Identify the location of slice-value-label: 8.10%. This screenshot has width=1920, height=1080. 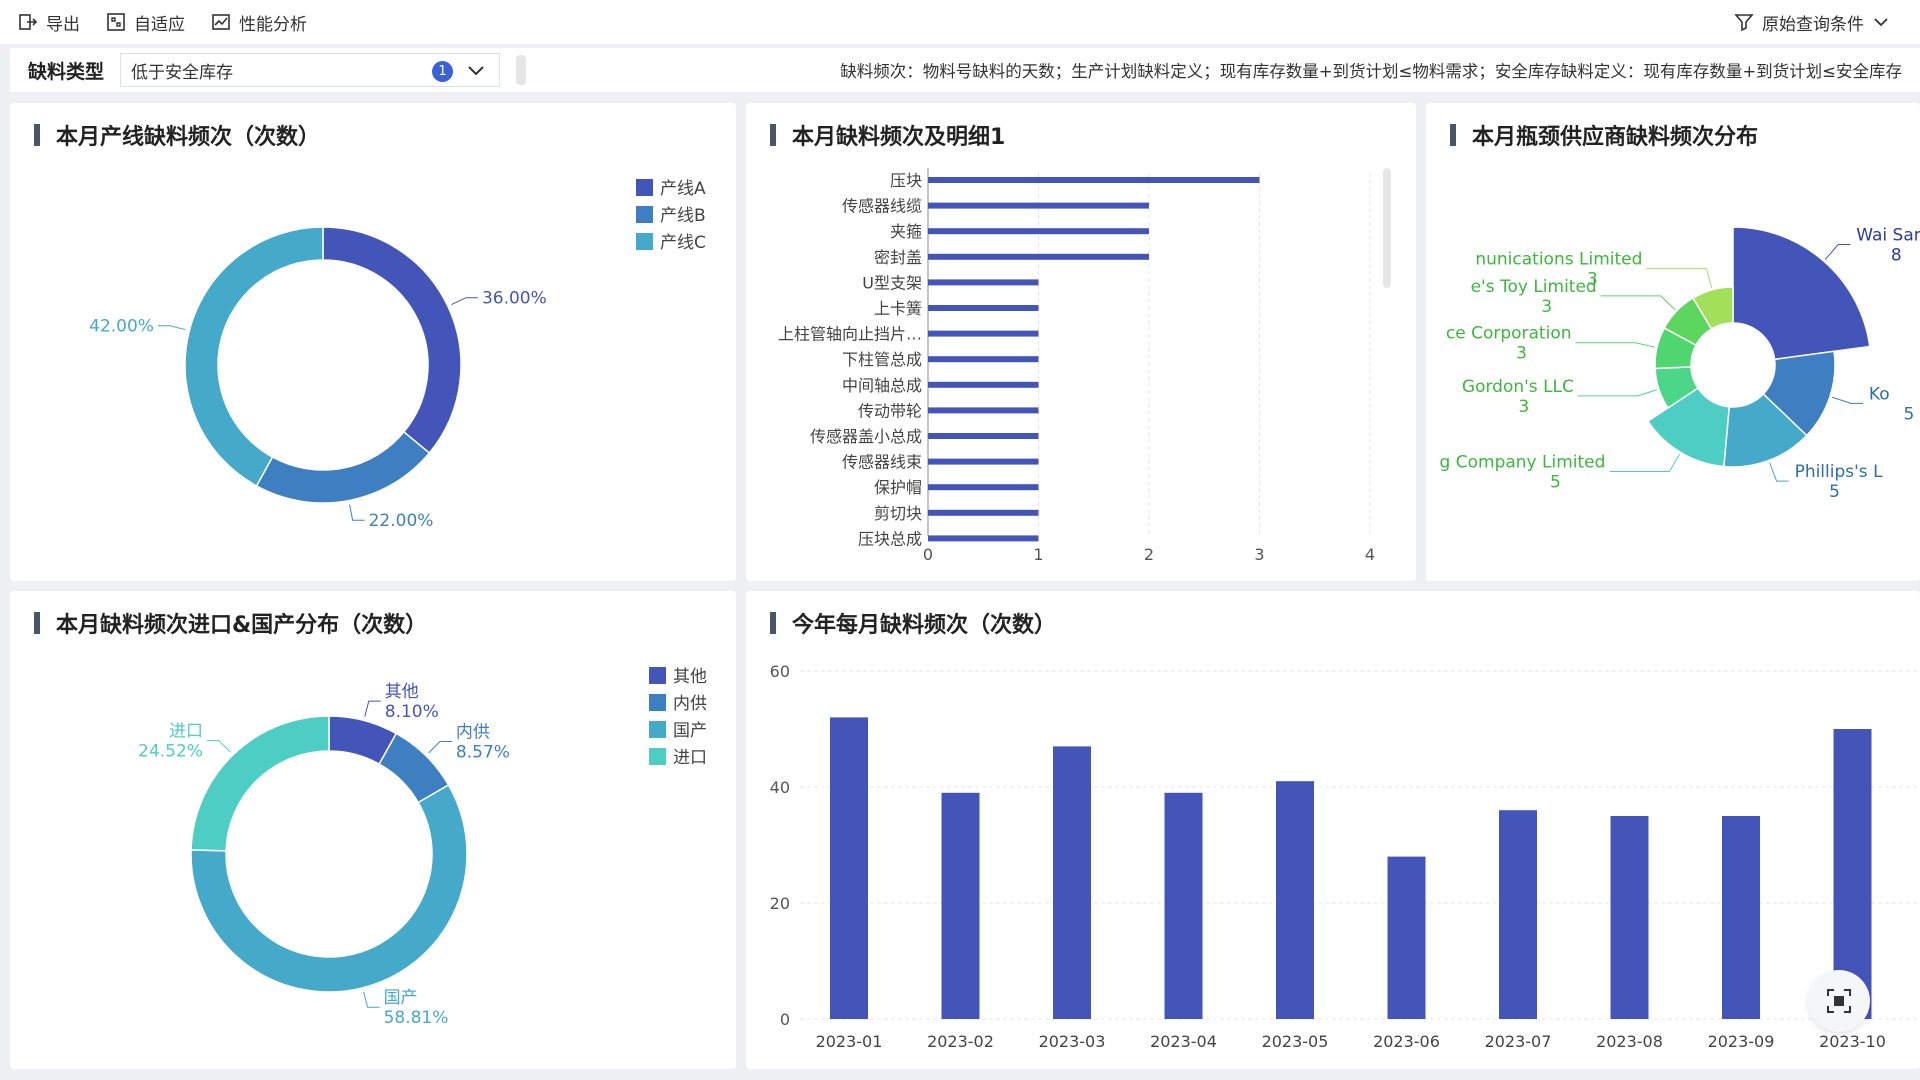
(412, 712).